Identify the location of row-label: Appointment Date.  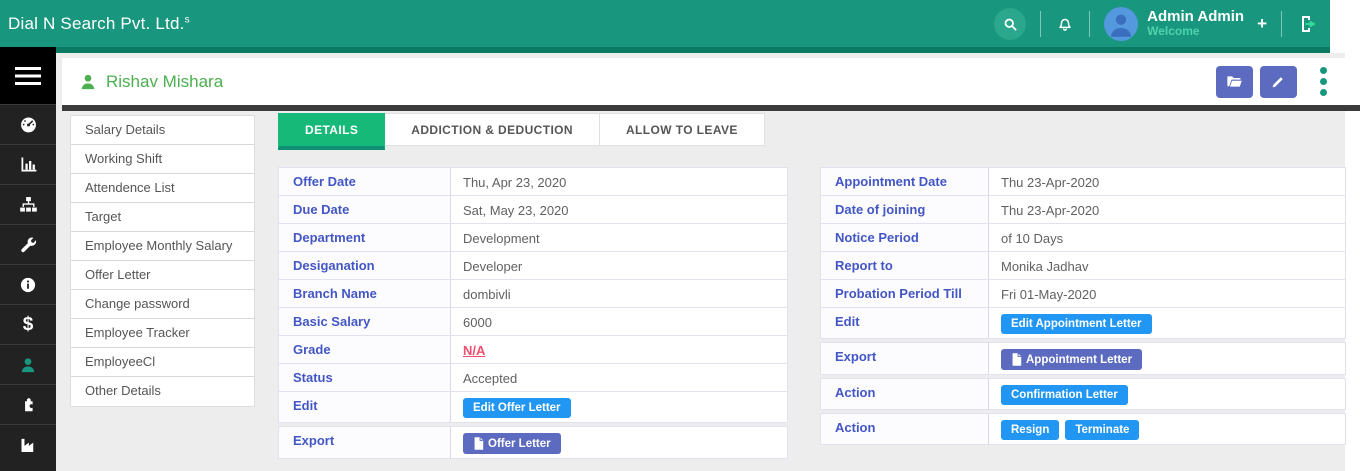
(905, 181).